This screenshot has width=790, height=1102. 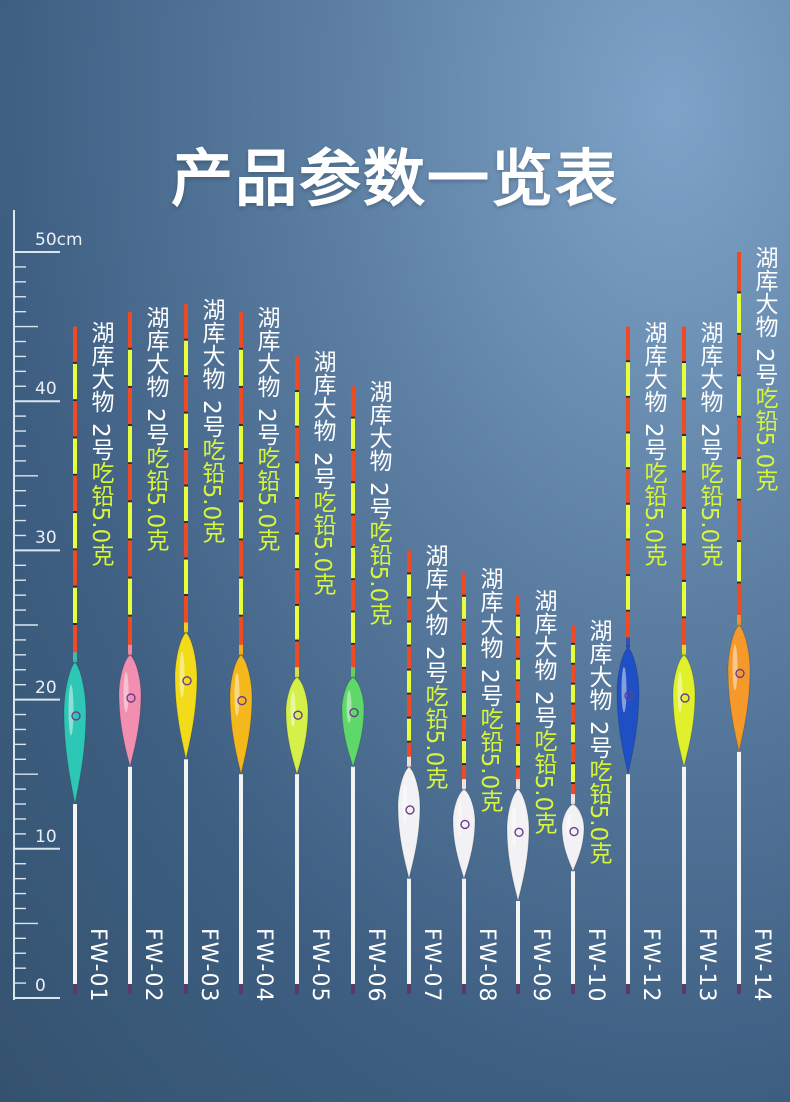 I want to click on product-model: FW-02, so click(x=152, y=965).